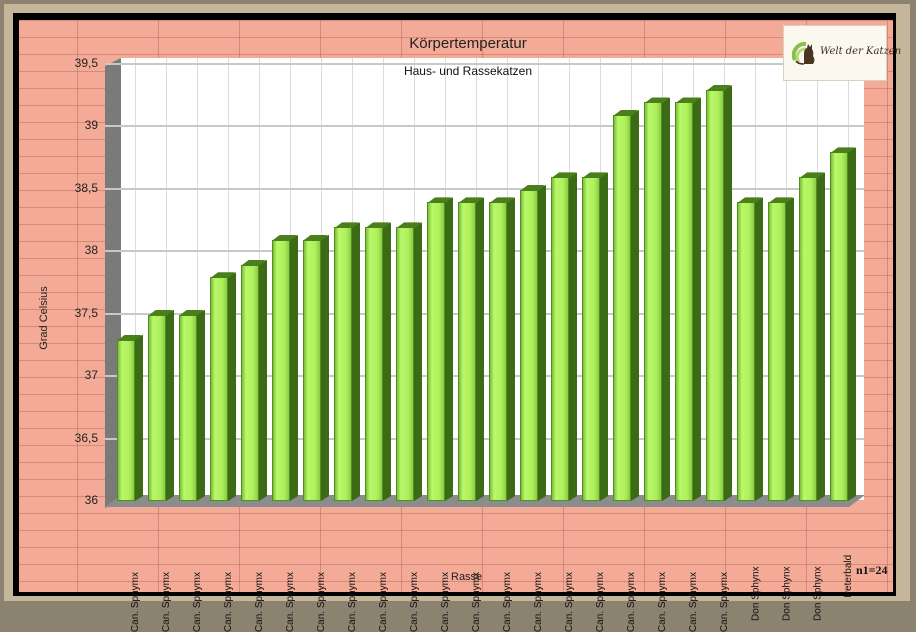  Describe the element at coordinates (91, 500) in the screenshot. I see `y-tick-label: 36` at that location.